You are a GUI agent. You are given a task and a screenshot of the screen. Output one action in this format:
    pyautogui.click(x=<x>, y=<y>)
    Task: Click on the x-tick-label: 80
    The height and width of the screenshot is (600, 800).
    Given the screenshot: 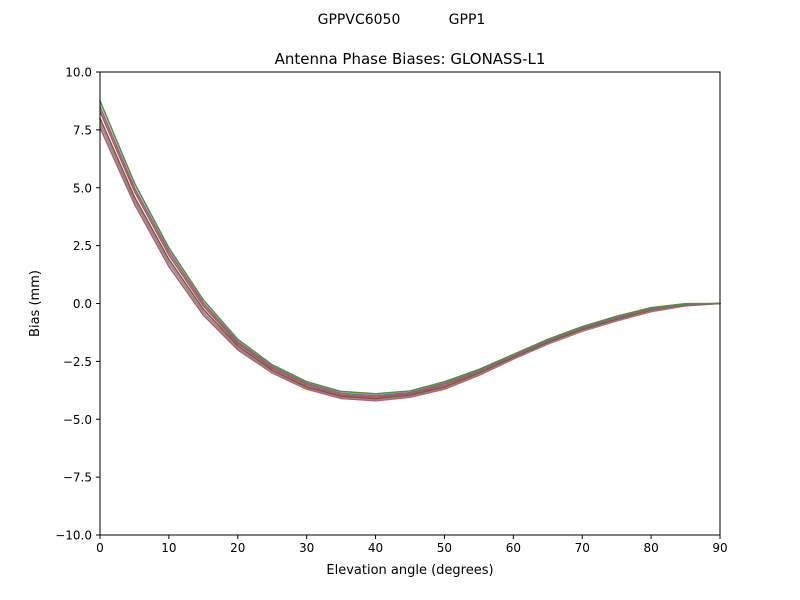 What is the action you would take?
    pyautogui.click(x=650, y=548)
    